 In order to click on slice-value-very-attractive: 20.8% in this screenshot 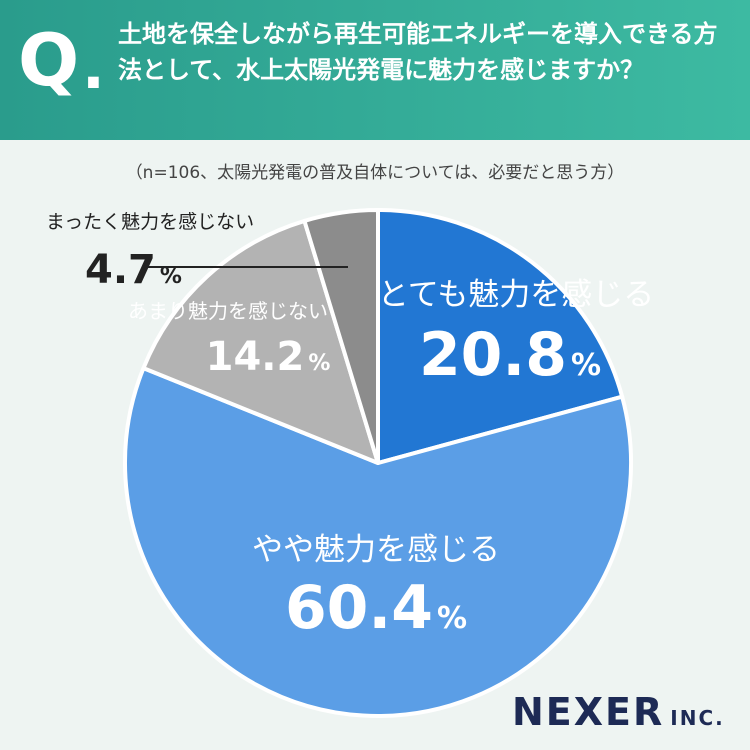, I will do `click(510, 355)`.